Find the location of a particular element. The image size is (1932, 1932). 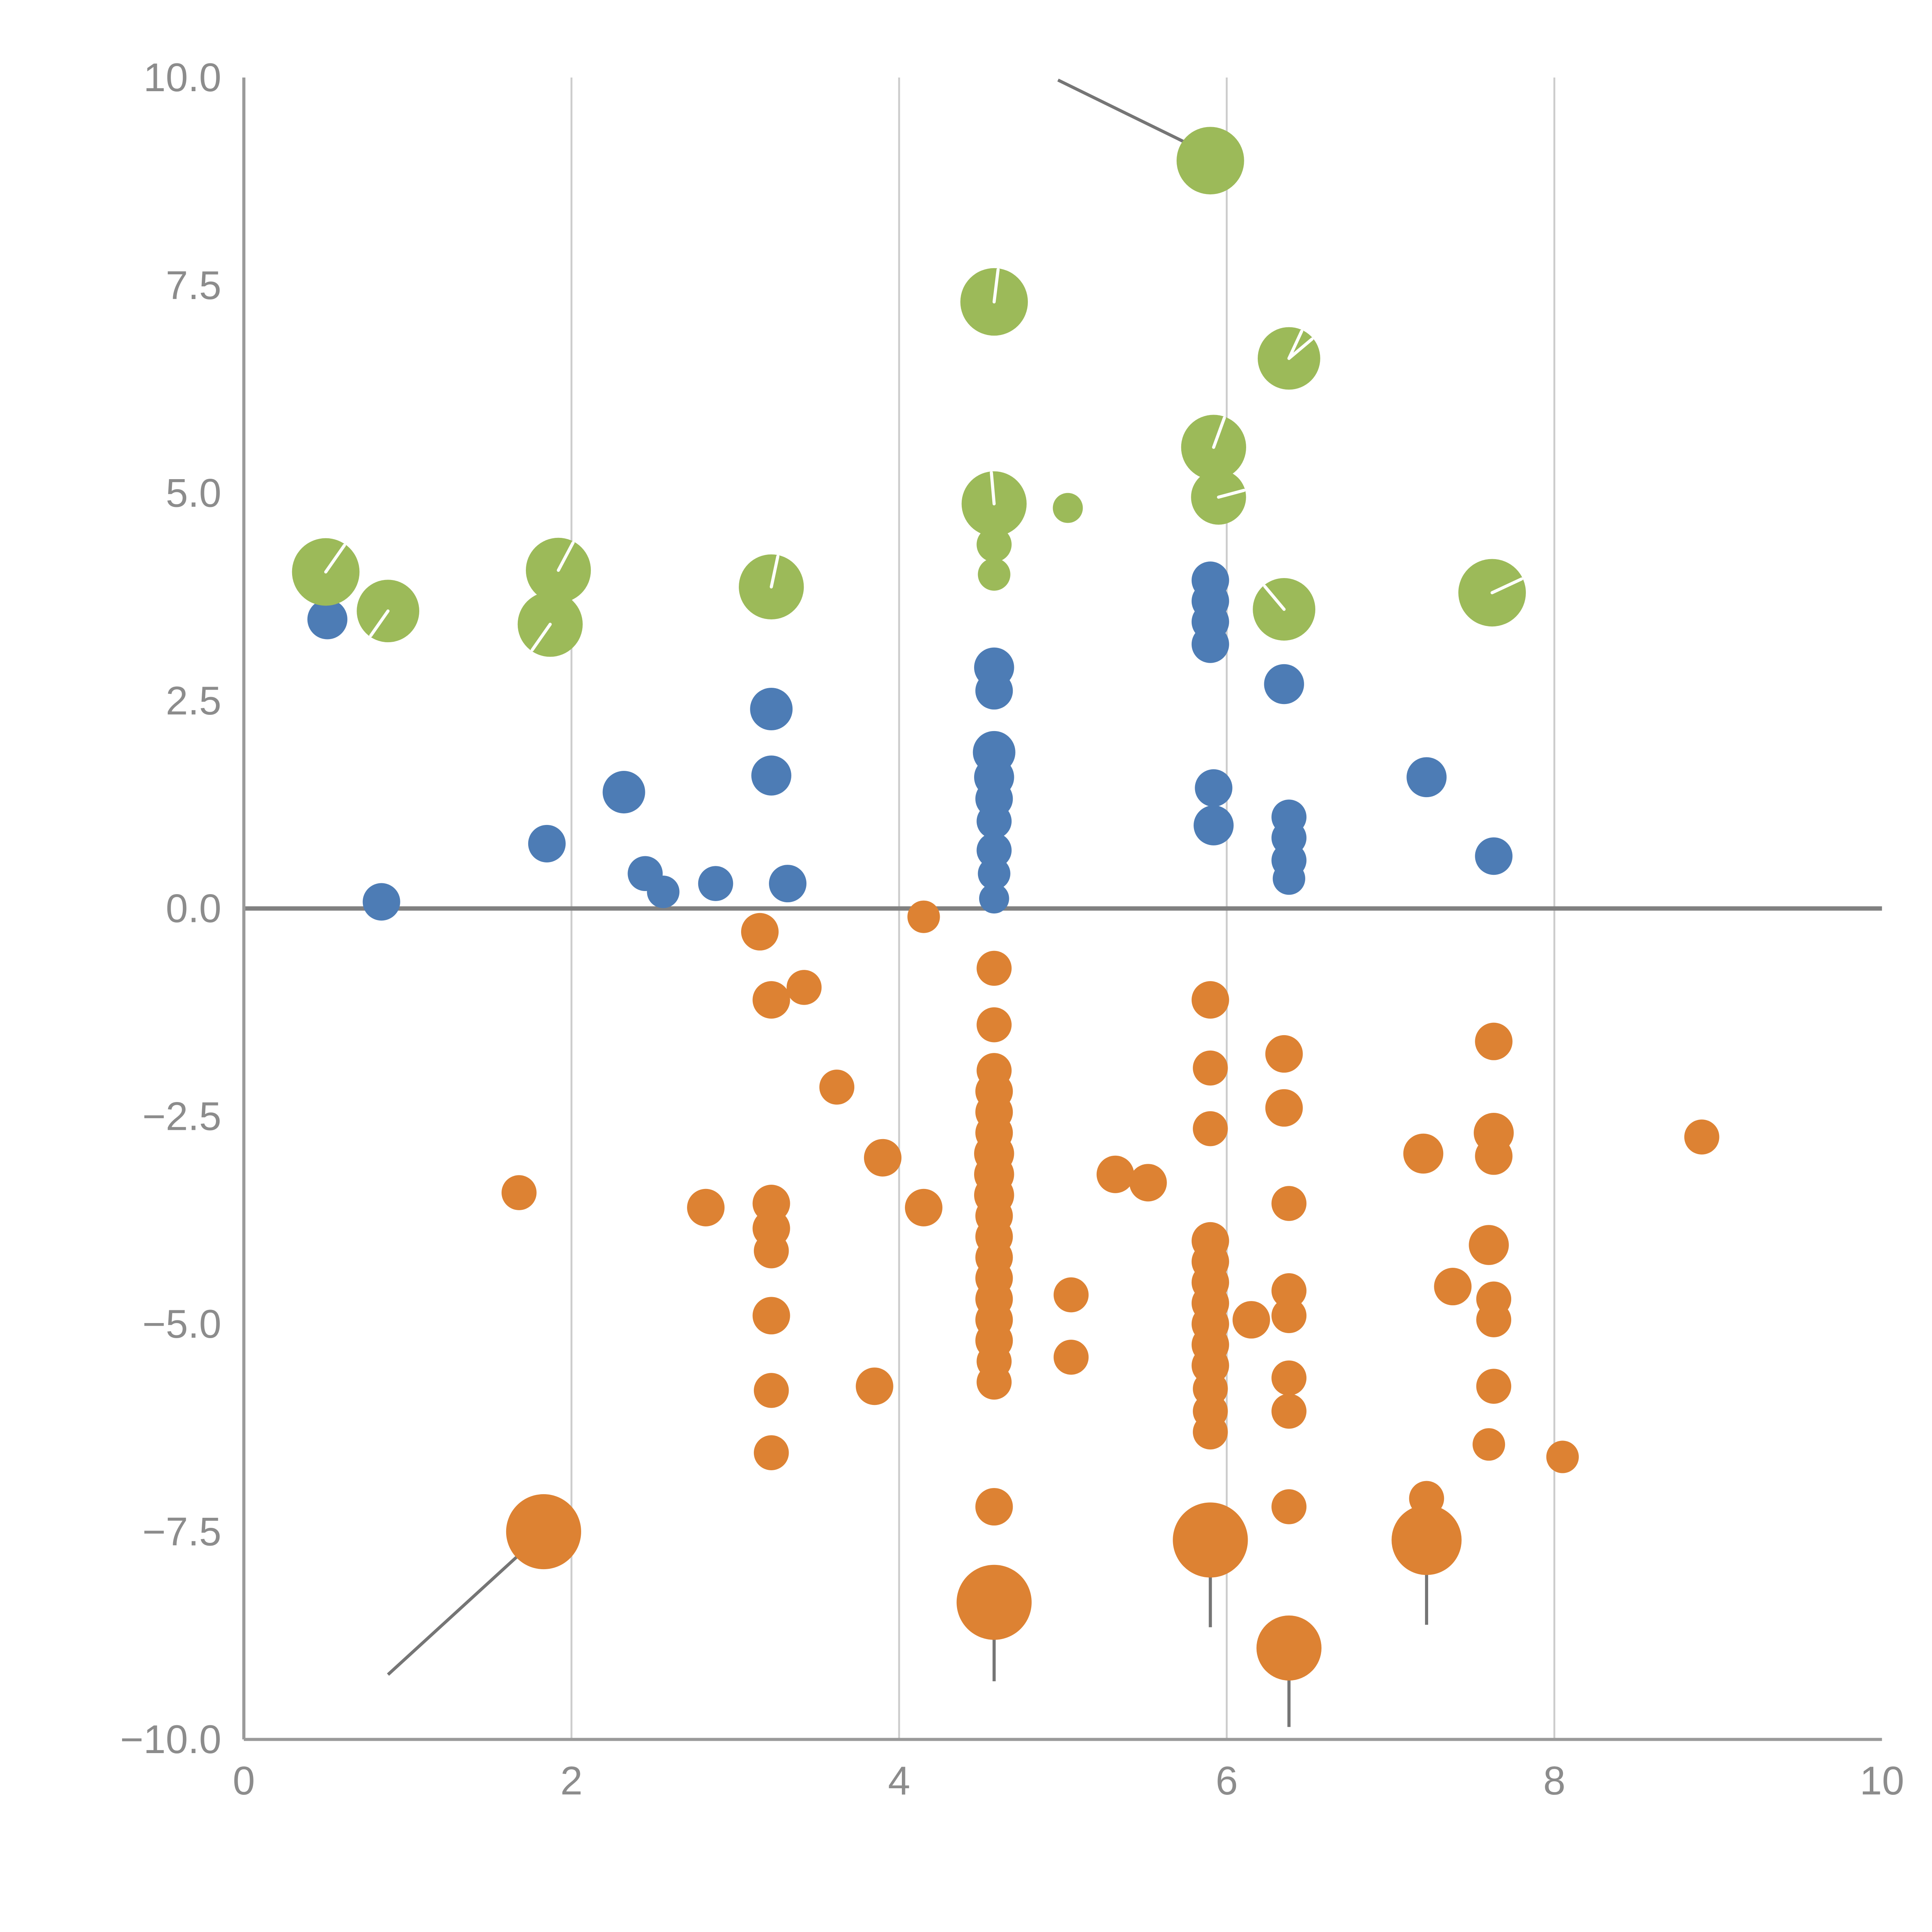

y-tick-label: 7.5 is located at coordinates (193, 285).